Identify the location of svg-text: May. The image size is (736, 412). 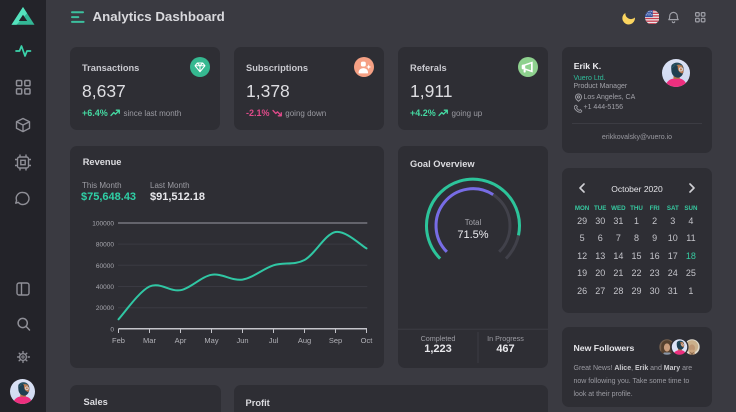
(211, 340).